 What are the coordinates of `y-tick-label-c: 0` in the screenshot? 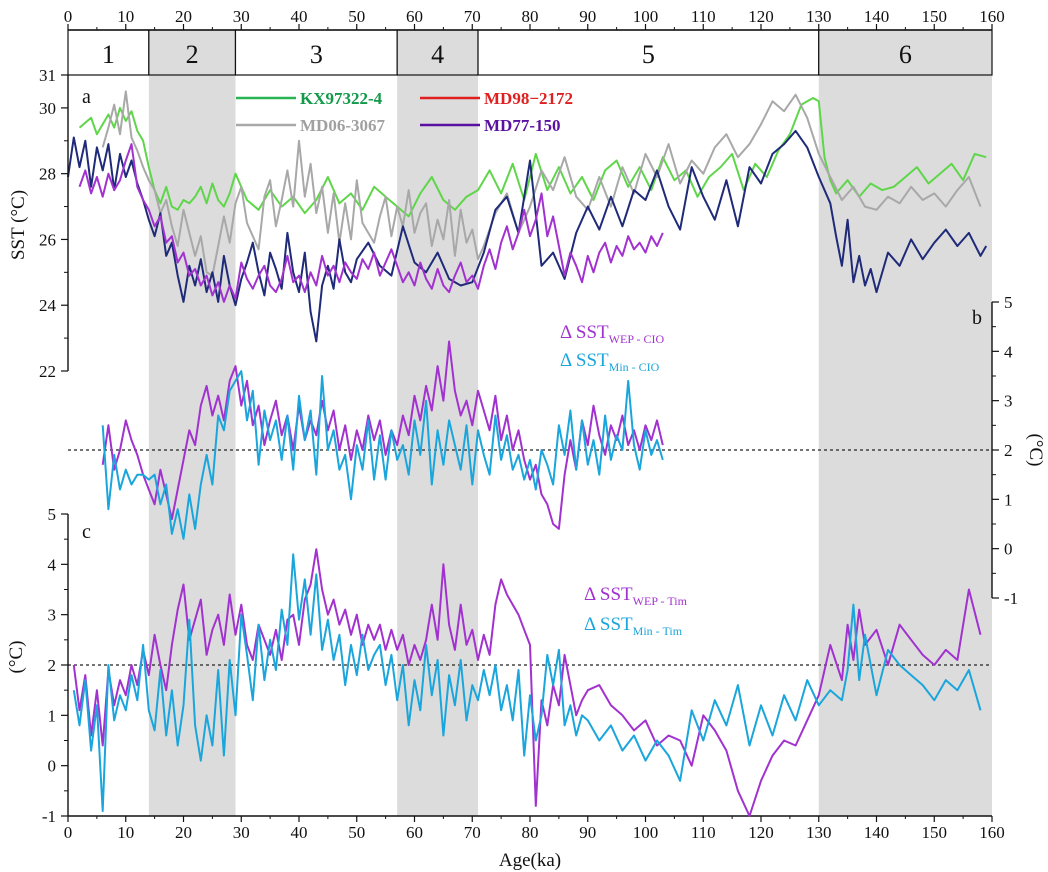 It's located at (52, 766).